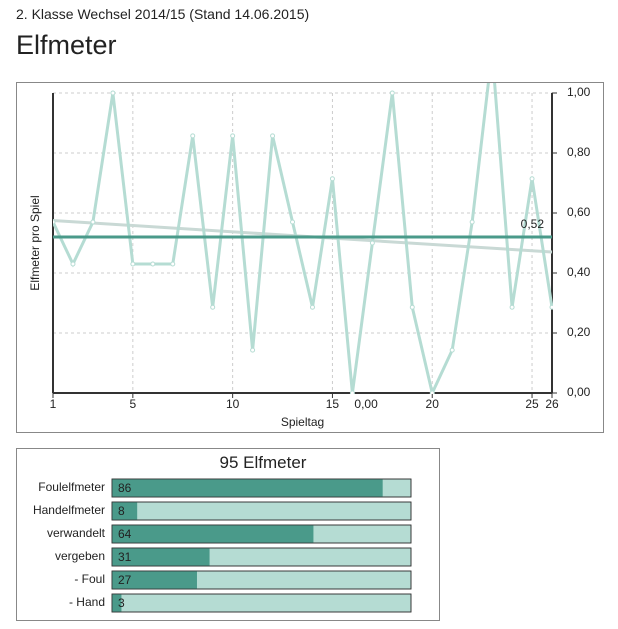 This screenshot has height=629, width=618. I want to click on bar-chart-title: 95 Elfmeter, so click(263, 462).